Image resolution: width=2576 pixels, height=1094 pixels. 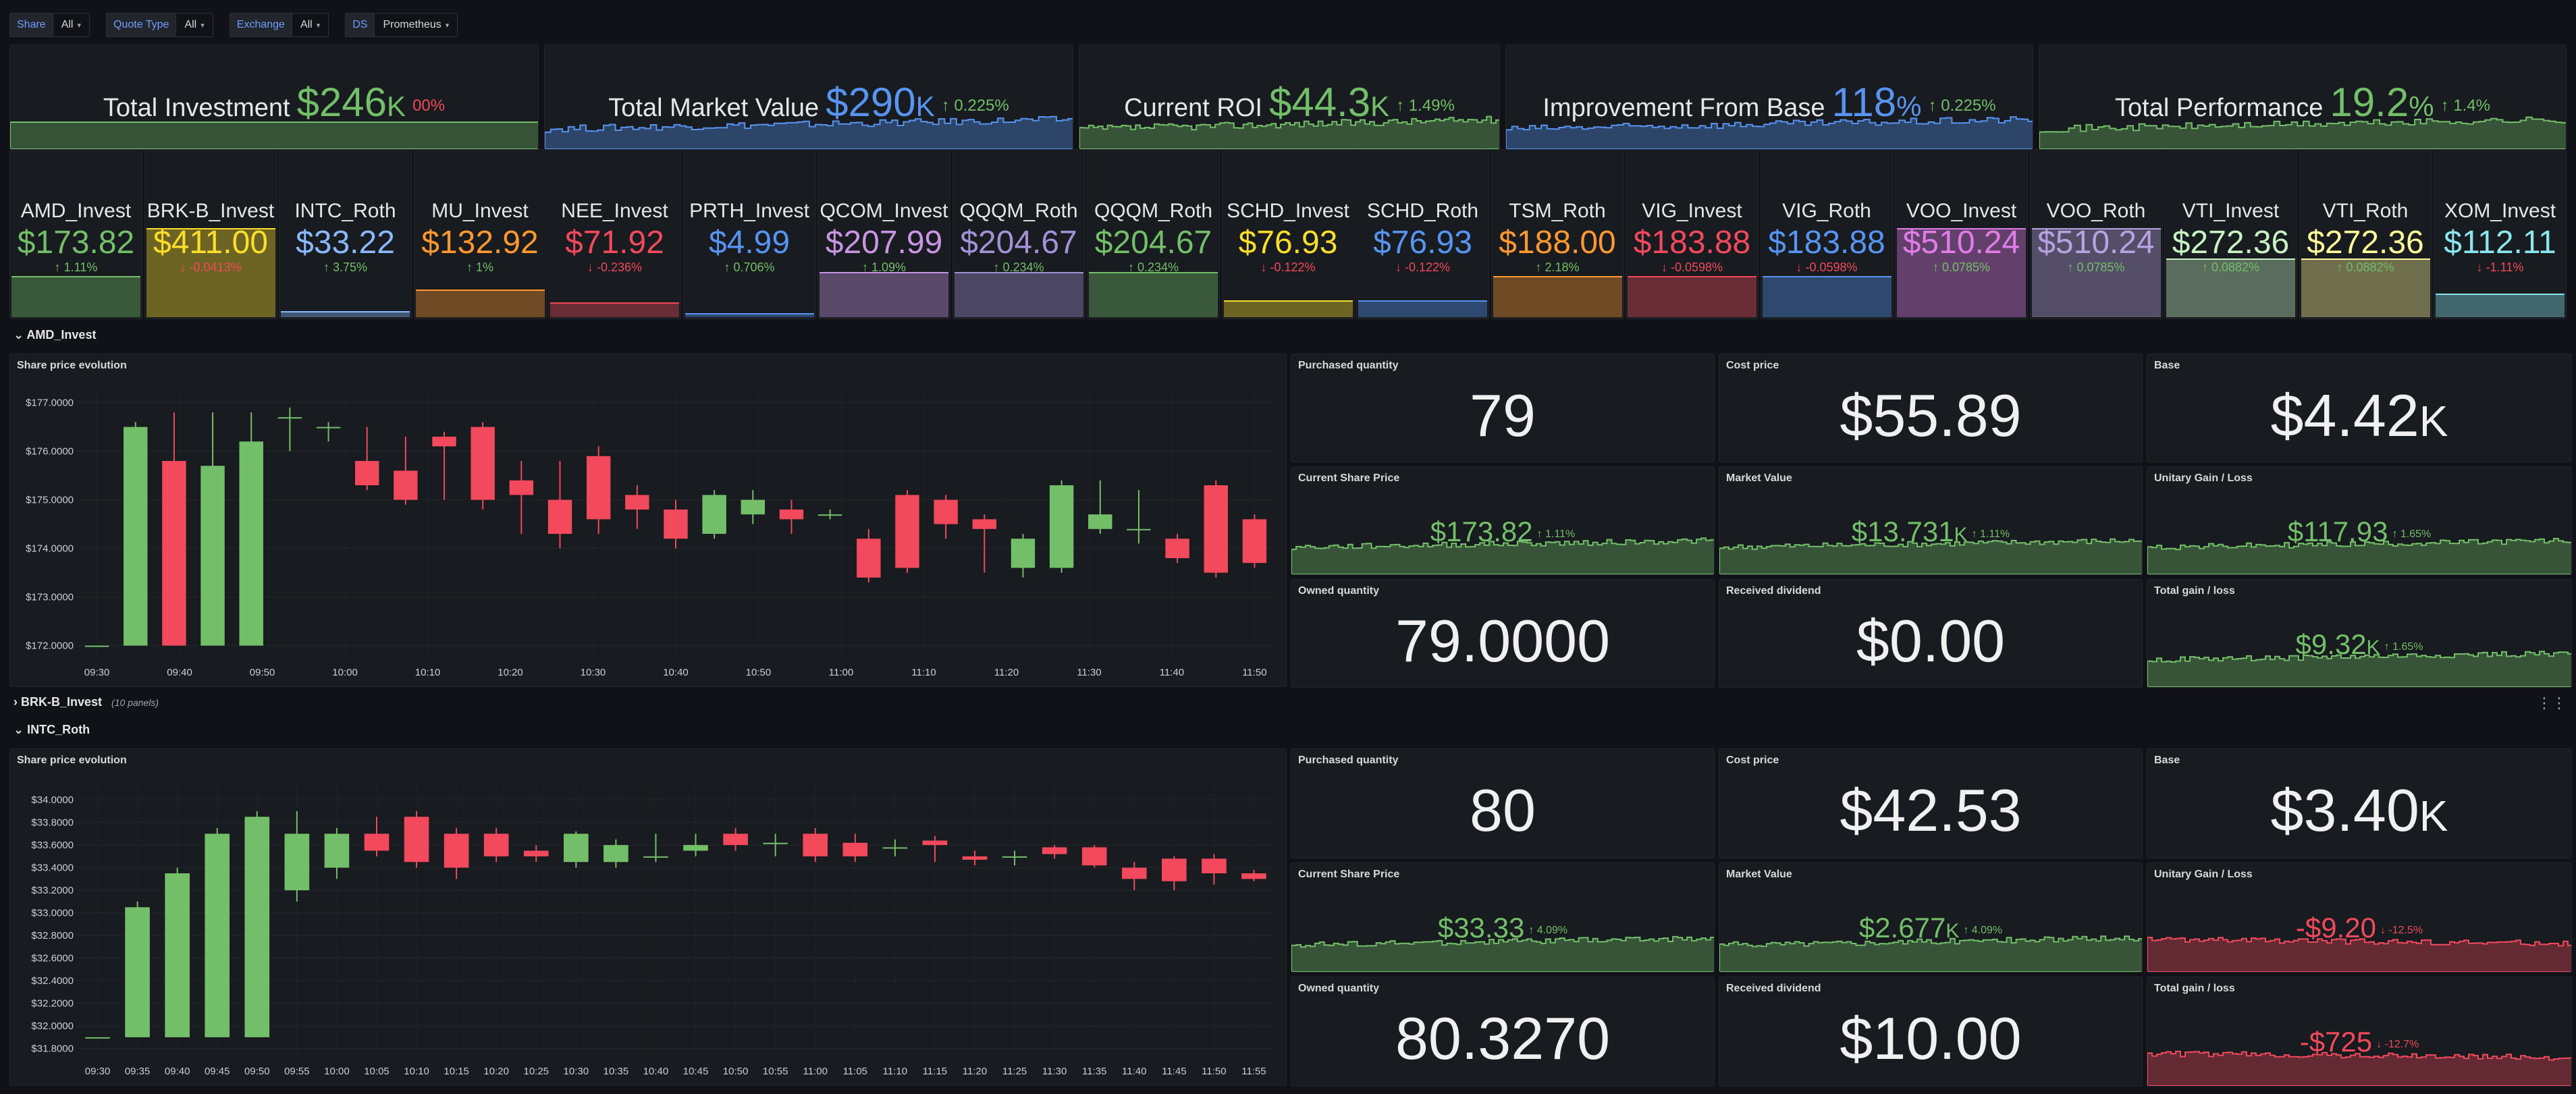 I want to click on var-share-select: All ▾, so click(x=71, y=25).